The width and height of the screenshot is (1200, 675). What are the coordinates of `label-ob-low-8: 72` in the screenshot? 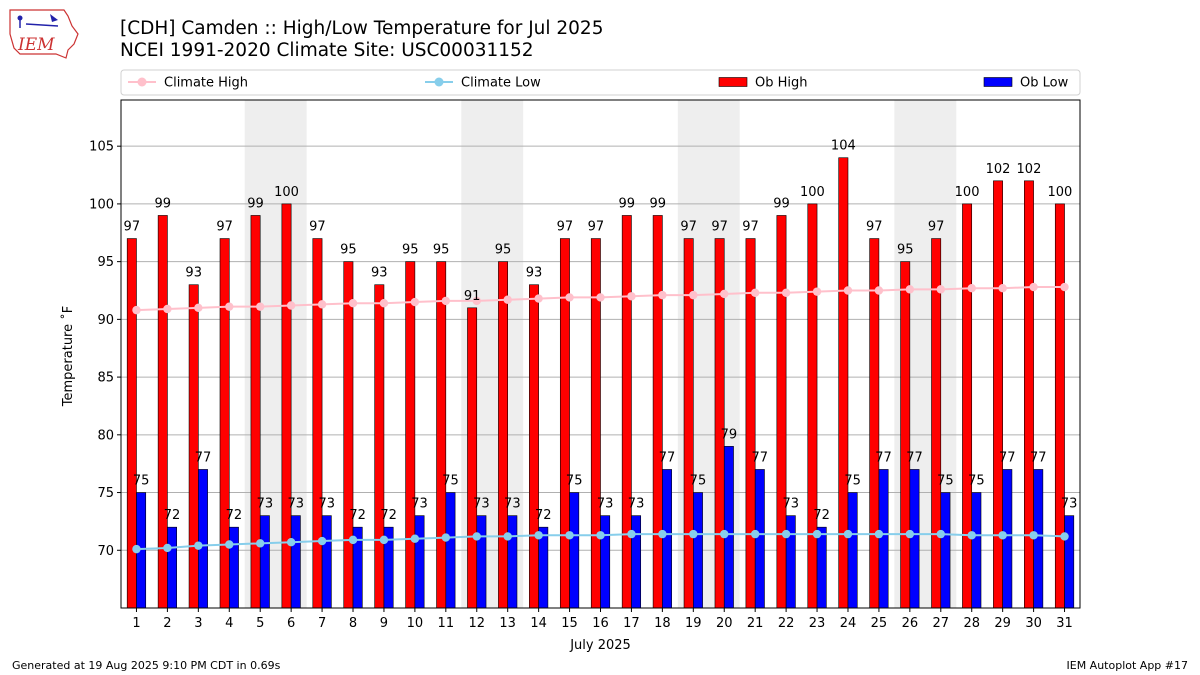 It's located at (357, 515).